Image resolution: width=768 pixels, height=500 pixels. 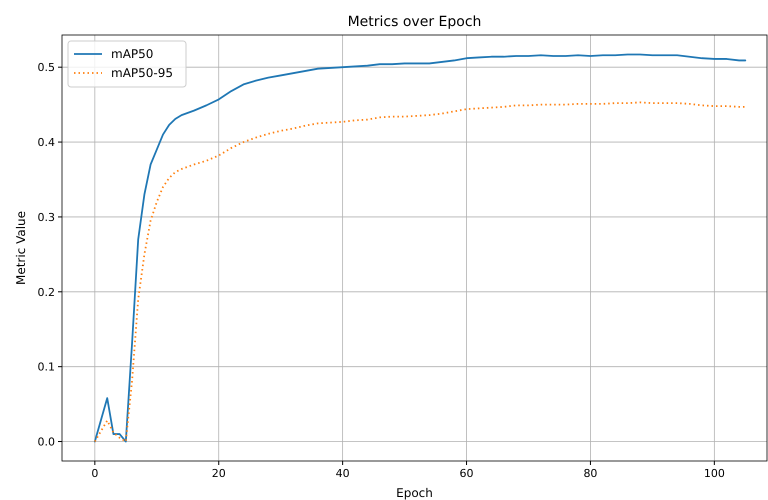 I want to click on y-tick-label: 0.1, so click(x=46, y=367).